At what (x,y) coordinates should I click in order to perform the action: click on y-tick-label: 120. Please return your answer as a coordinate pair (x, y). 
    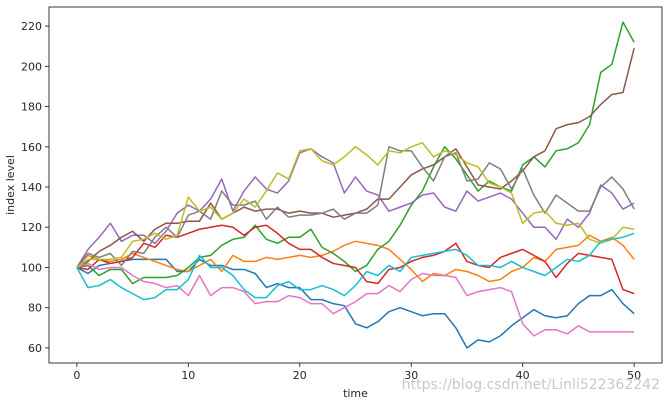
    Looking at the image, I should click on (31, 227).